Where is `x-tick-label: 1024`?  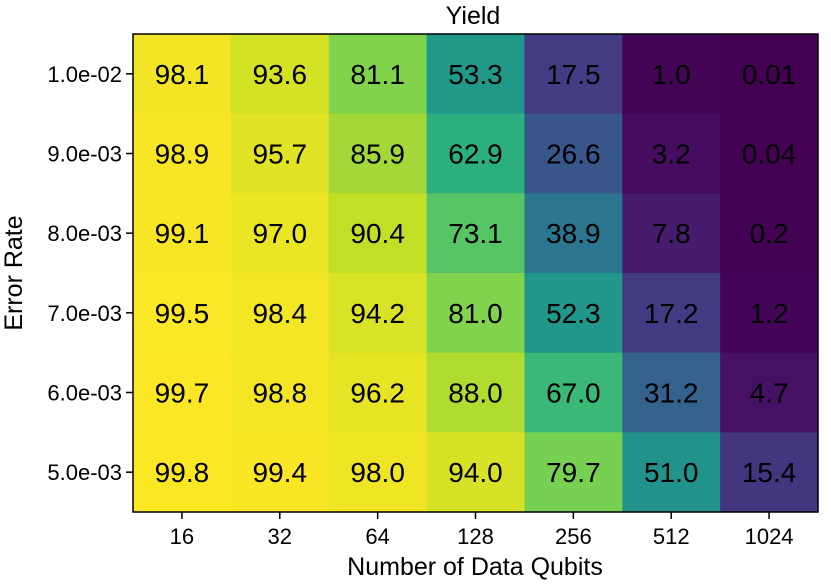 x-tick-label: 1024 is located at coordinates (769, 536).